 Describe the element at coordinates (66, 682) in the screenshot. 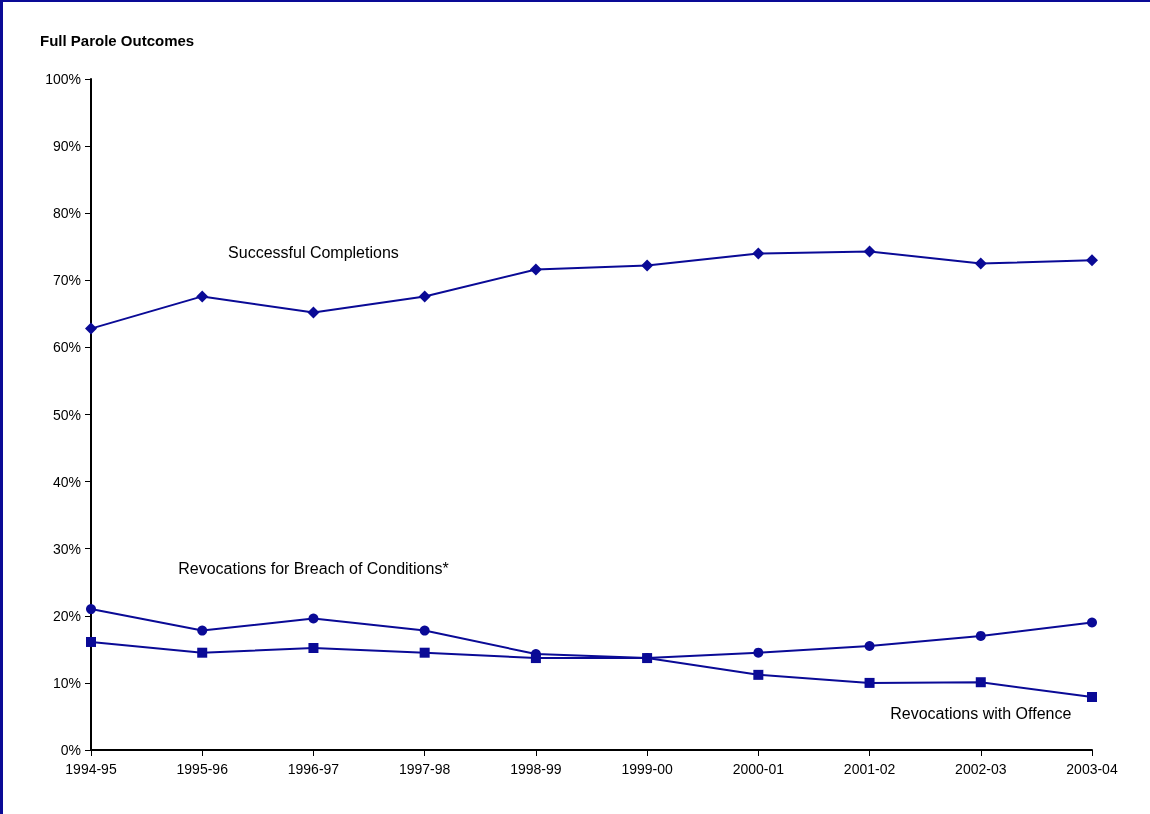

I see `y-tick-label: 10%` at that location.